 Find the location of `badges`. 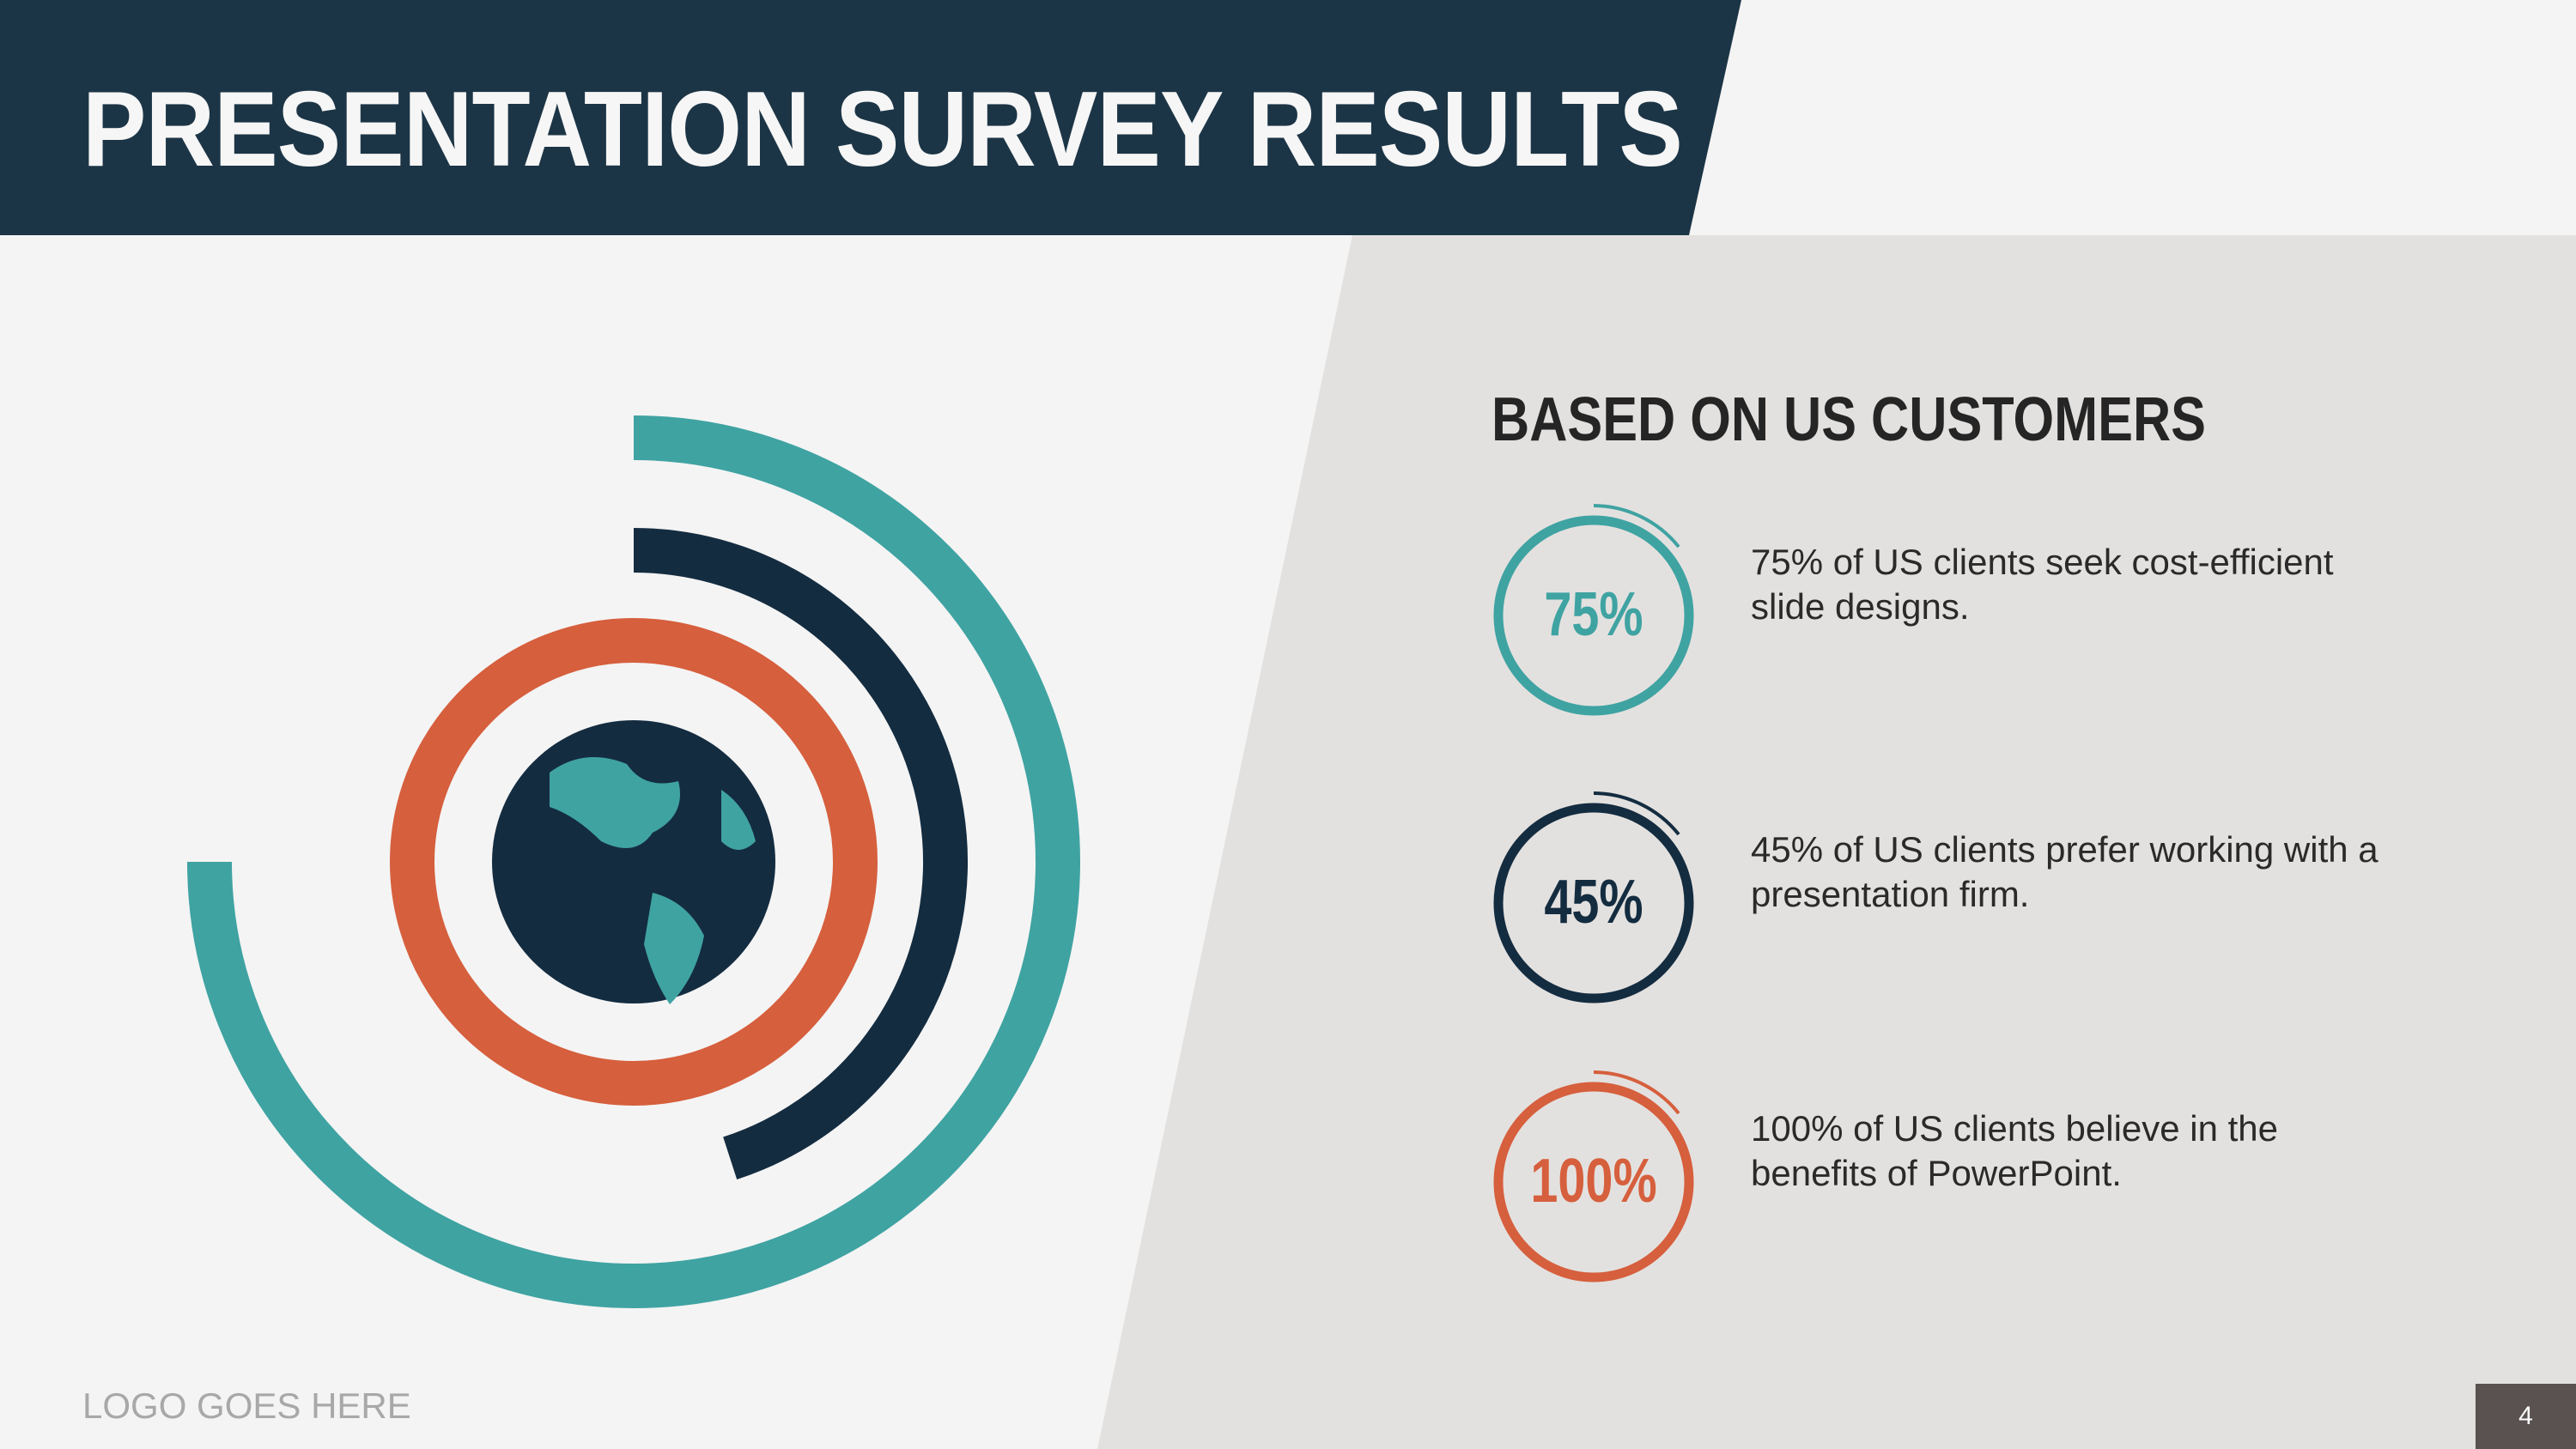

badges is located at coordinates (1594, 893).